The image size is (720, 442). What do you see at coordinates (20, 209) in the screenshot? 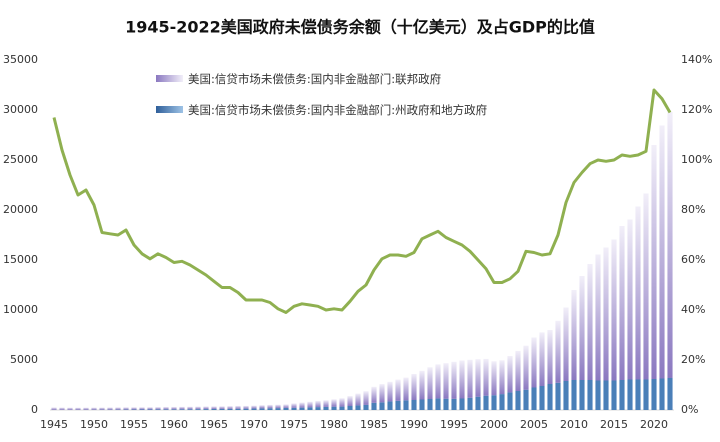
I see `y-tick-label: 20000` at bounding box center [20, 209].